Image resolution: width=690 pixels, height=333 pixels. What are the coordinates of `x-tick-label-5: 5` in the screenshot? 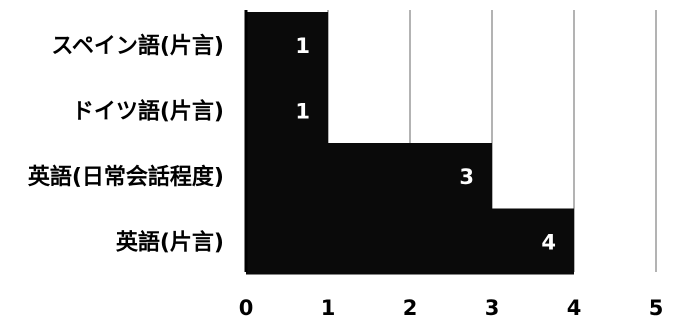 It's located at (656, 308).